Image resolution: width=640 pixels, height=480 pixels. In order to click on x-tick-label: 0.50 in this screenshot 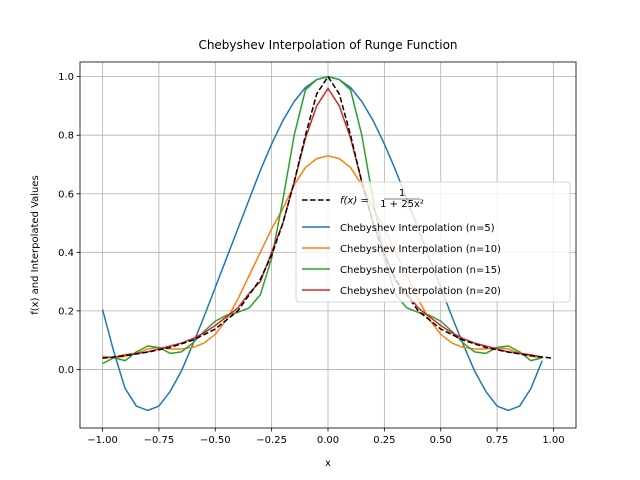, I will do `click(441, 440)`.